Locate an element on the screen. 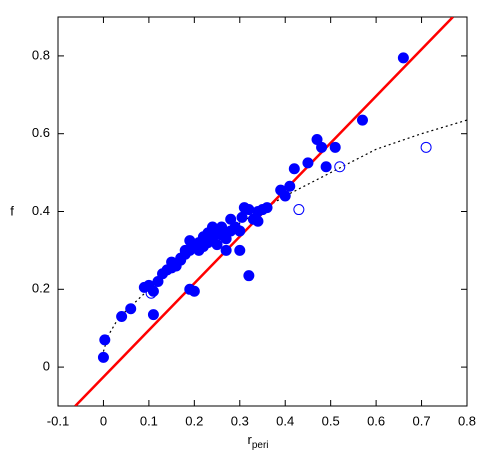 This screenshot has width=494, height=463. x-tick-label: 0.8 is located at coordinates (467, 420).